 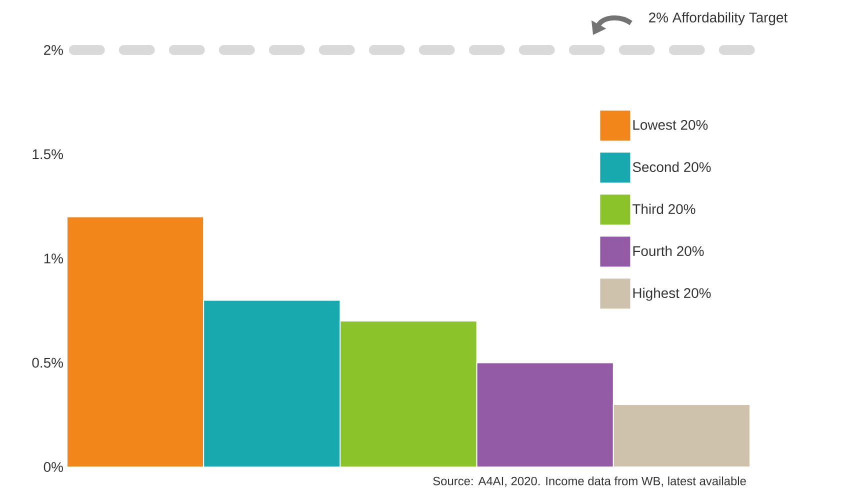 I want to click on y-tick-label: 2%, so click(x=53, y=50).